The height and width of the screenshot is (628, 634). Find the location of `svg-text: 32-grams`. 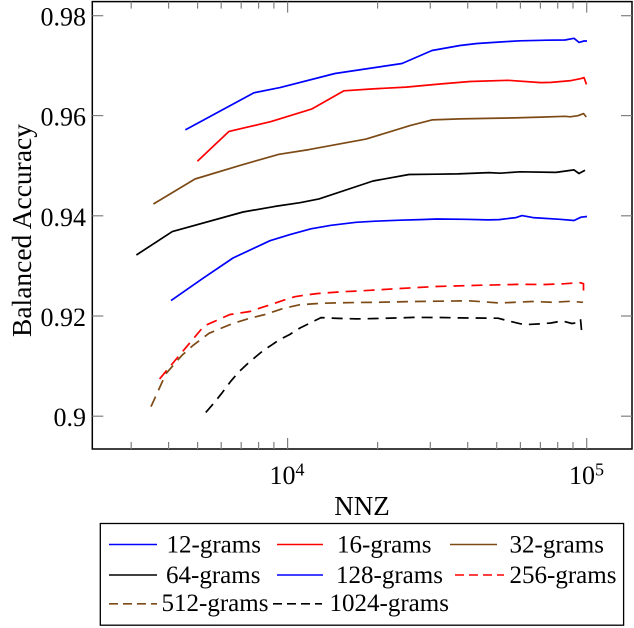

svg-text: 32-grams is located at coordinates (557, 544).